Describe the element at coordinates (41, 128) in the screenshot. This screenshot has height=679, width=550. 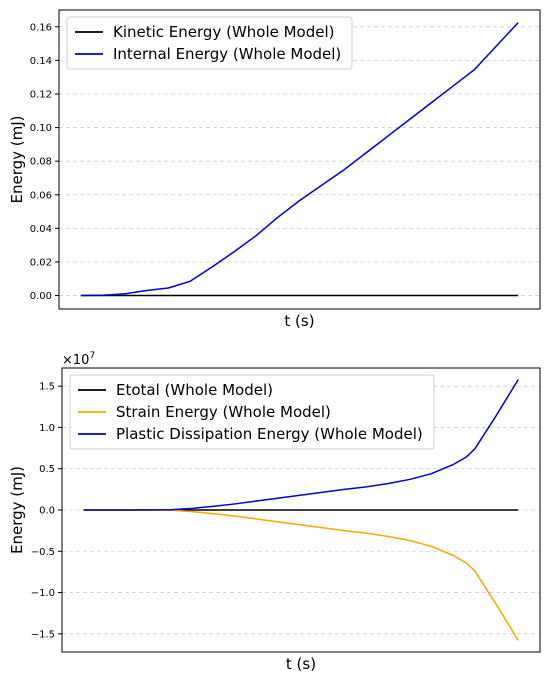
I see `top-y-tick-label: 0.10` at that location.